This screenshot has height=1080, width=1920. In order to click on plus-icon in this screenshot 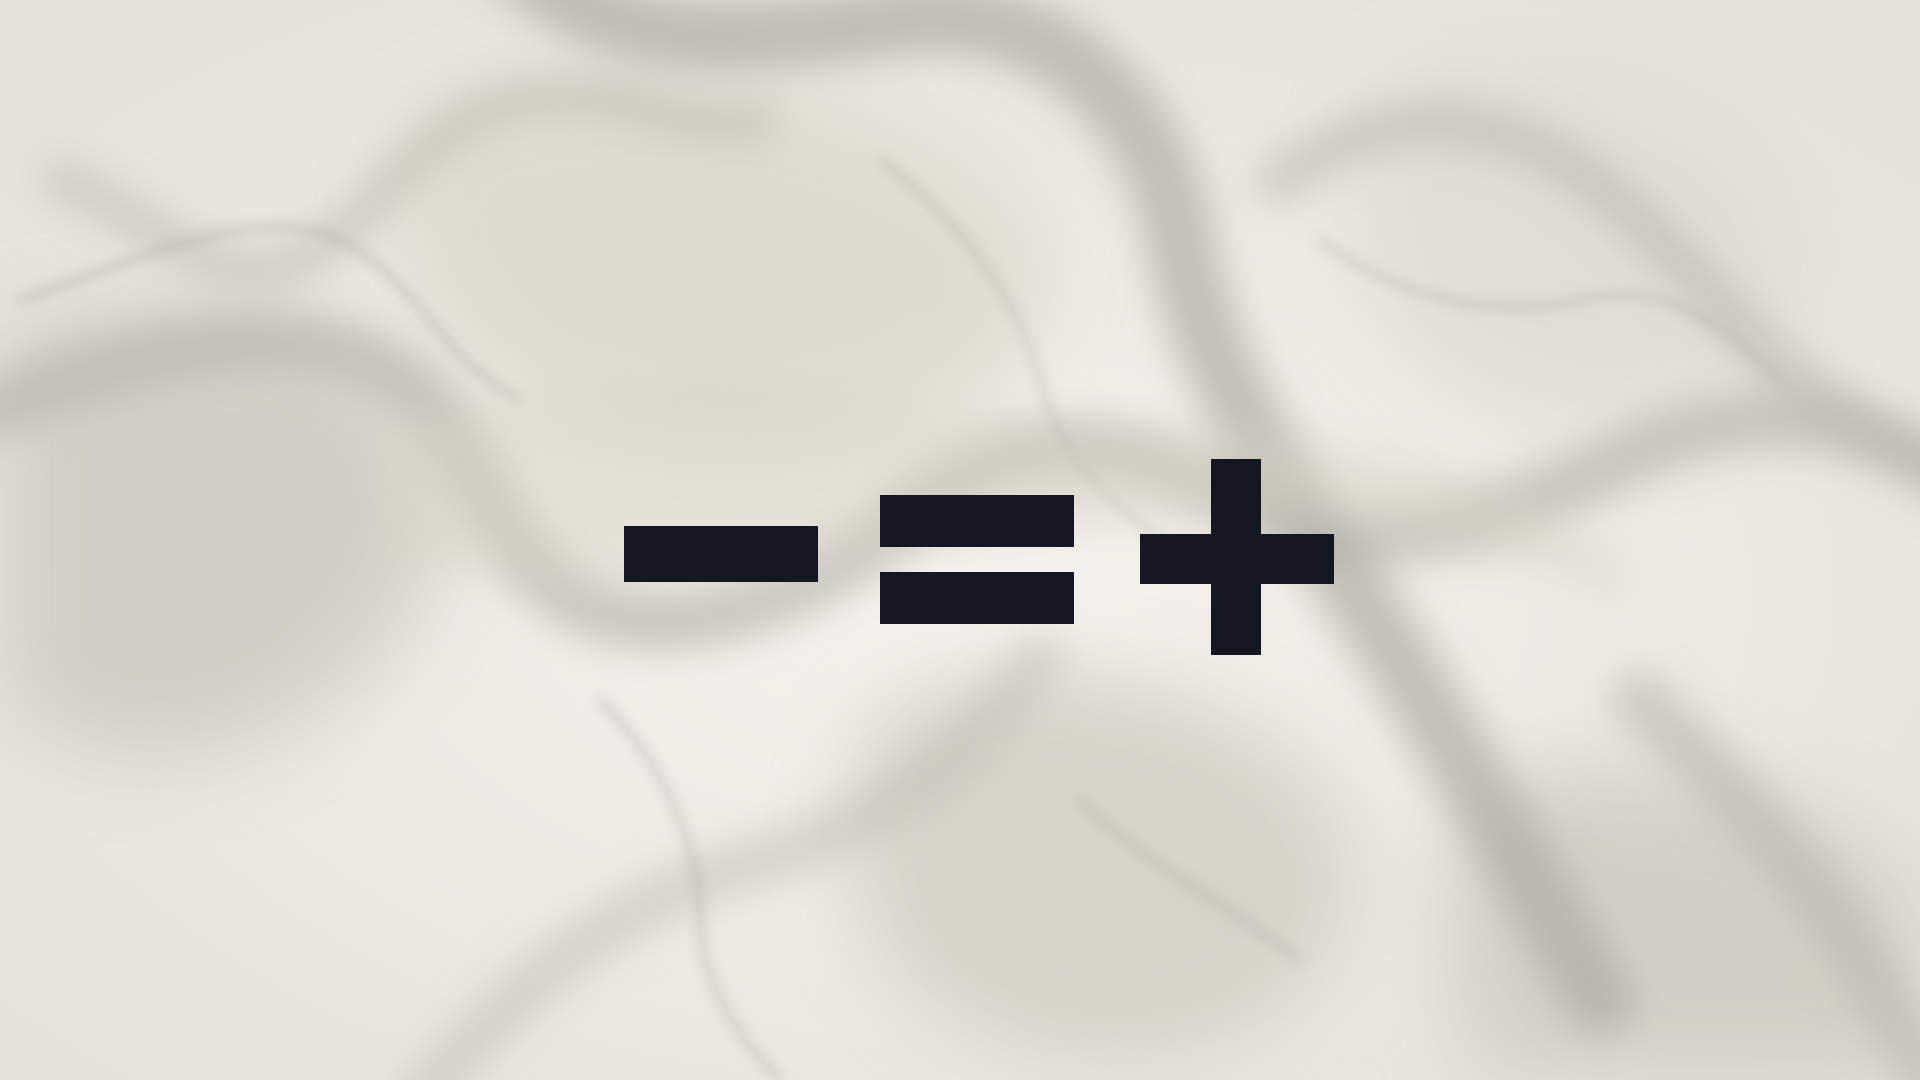, I will do `click(1237, 557)`.